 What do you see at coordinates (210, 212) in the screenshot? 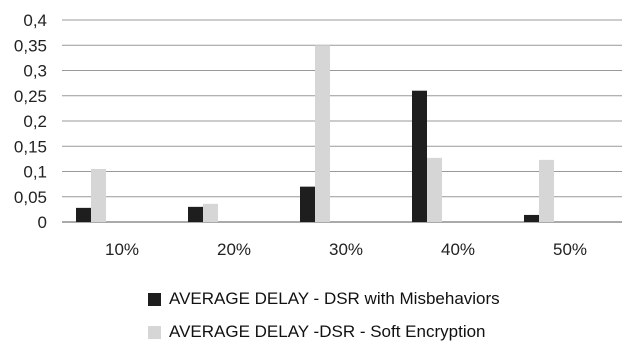
I see `bar-series-2-20%` at bounding box center [210, 212].